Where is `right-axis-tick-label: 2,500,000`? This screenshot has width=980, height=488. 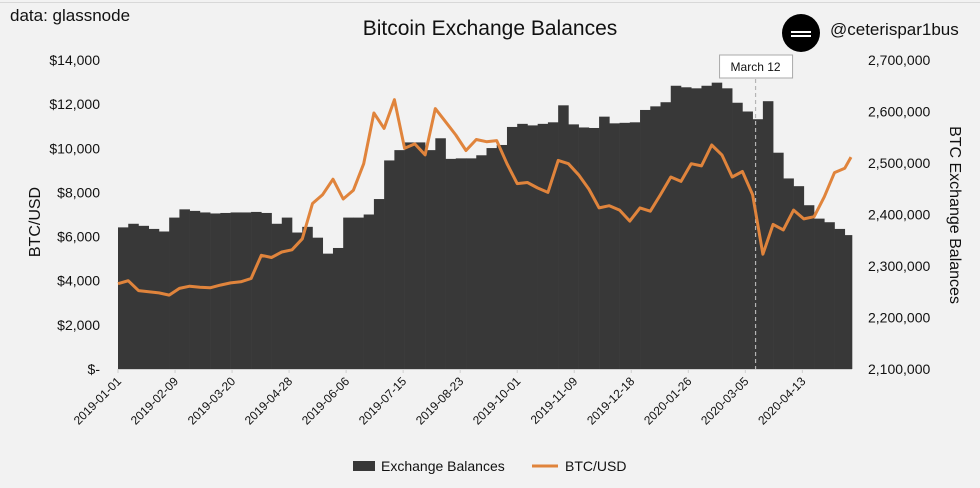
right-axis-tick-label: 2,500,000 is located at coordinates (899, 163).